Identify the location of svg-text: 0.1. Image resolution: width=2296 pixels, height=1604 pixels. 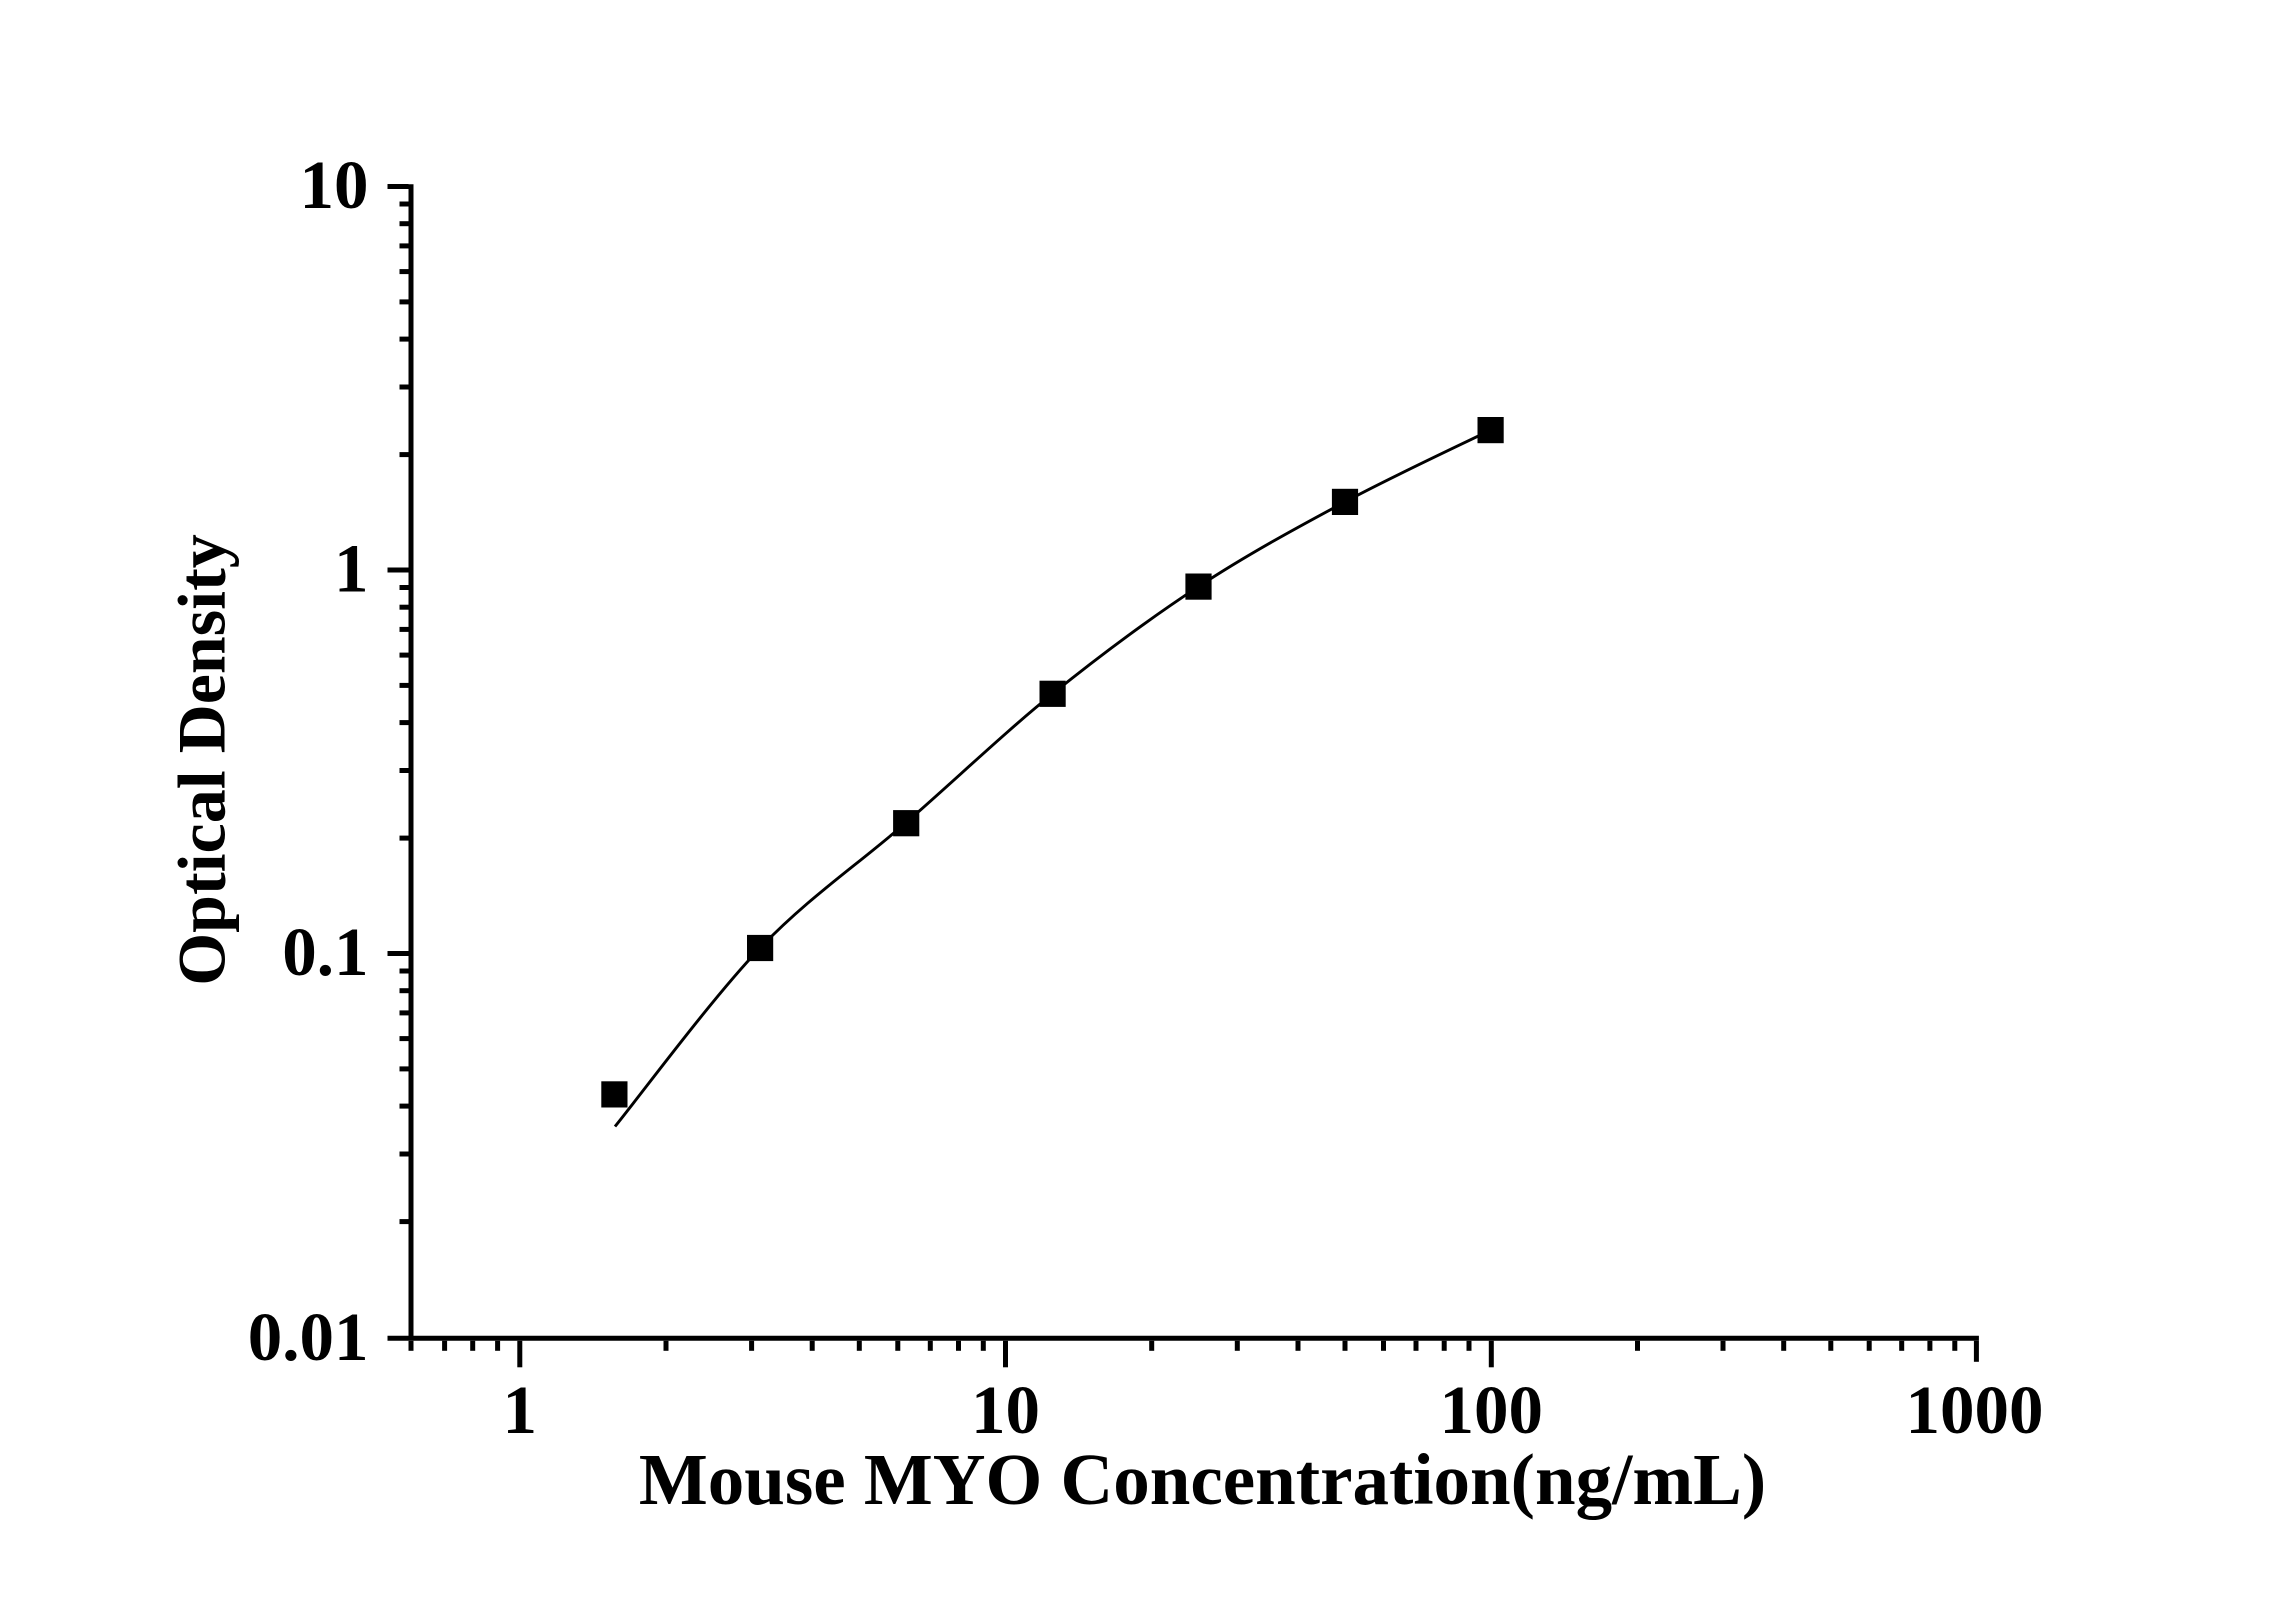
(325, 952).